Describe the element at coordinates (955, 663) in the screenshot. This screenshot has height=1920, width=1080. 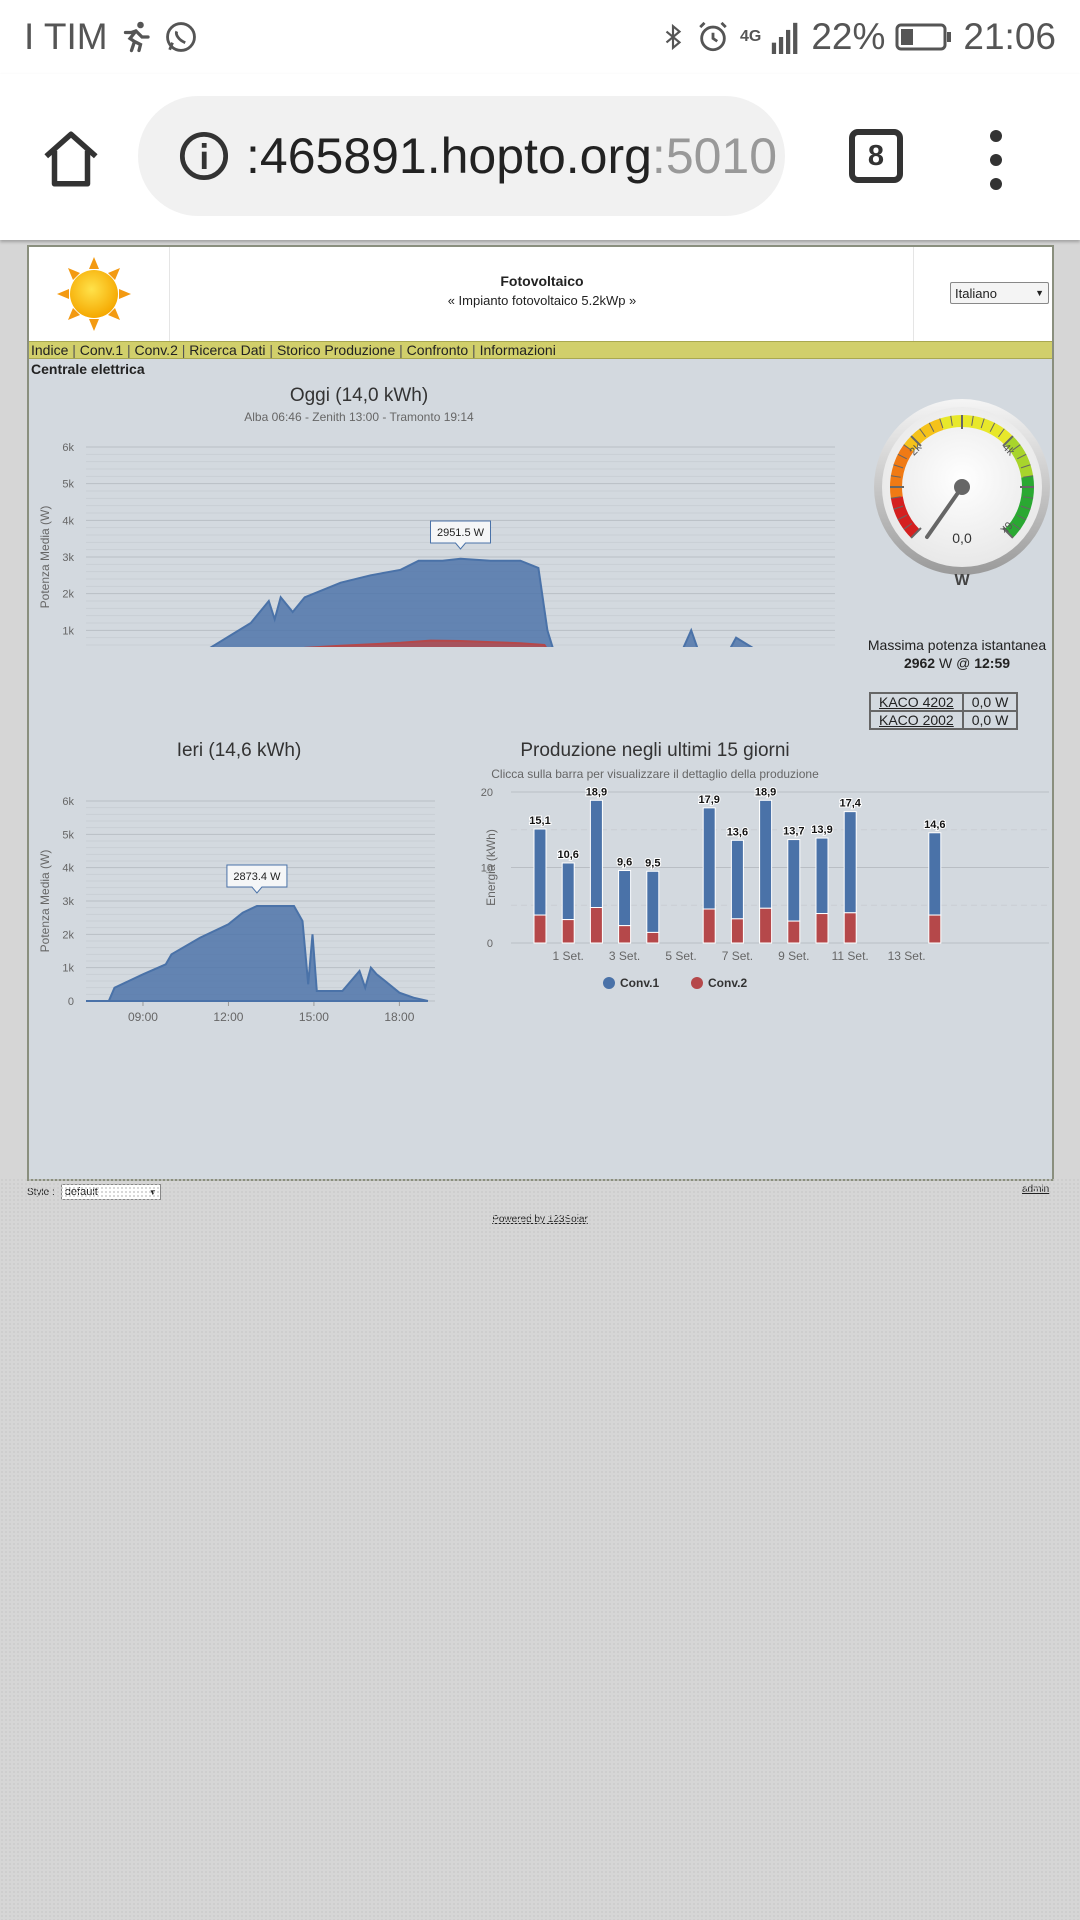
I see `max-power-unit: W @` at that location.